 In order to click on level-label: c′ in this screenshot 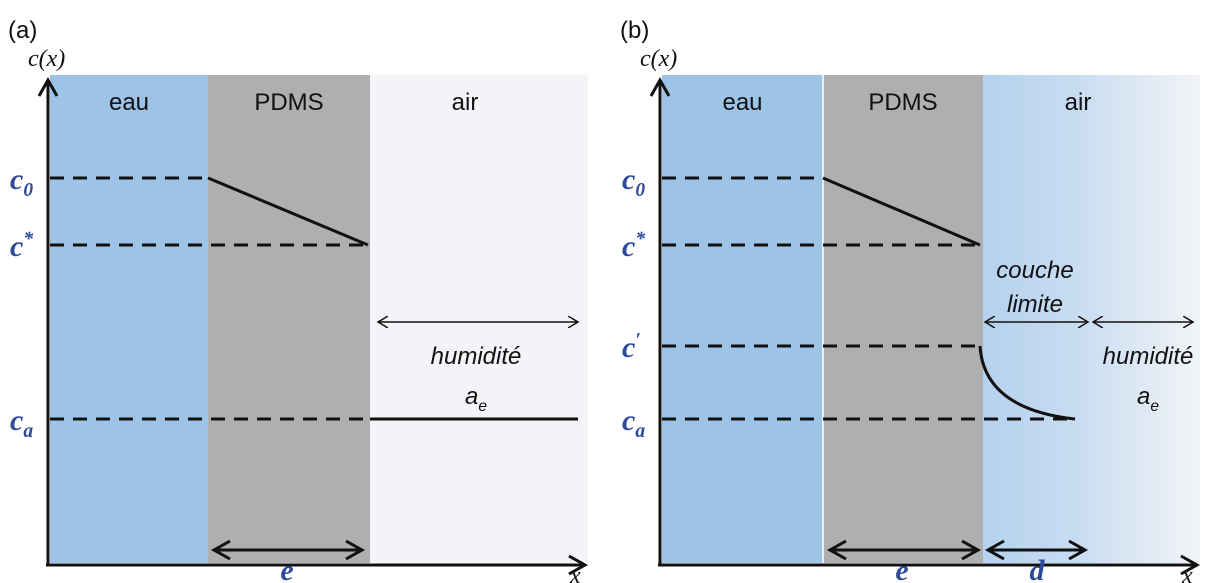, I will do `click(631, 347)`.